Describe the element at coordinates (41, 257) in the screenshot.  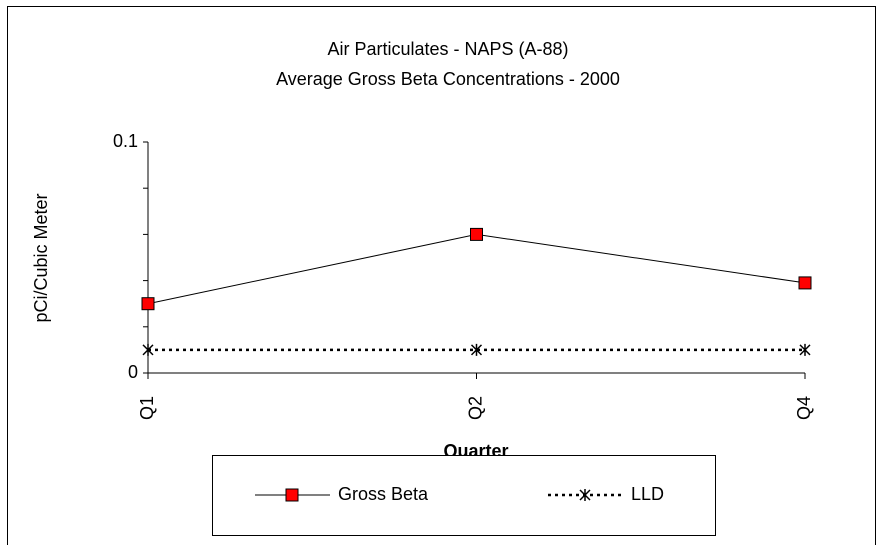
I see `y-axis-title: pCi/Cubic Meter` at that location.